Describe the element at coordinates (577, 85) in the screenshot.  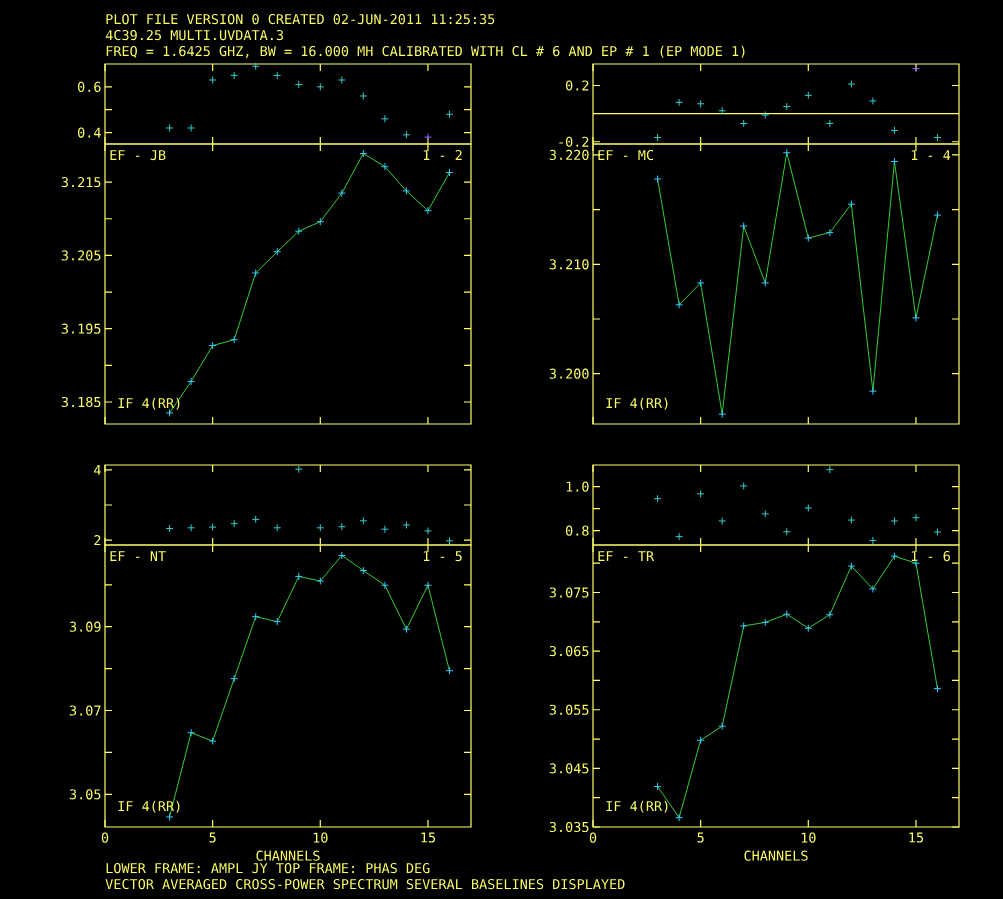
I see `y-tick-label: 0.2` at that location.